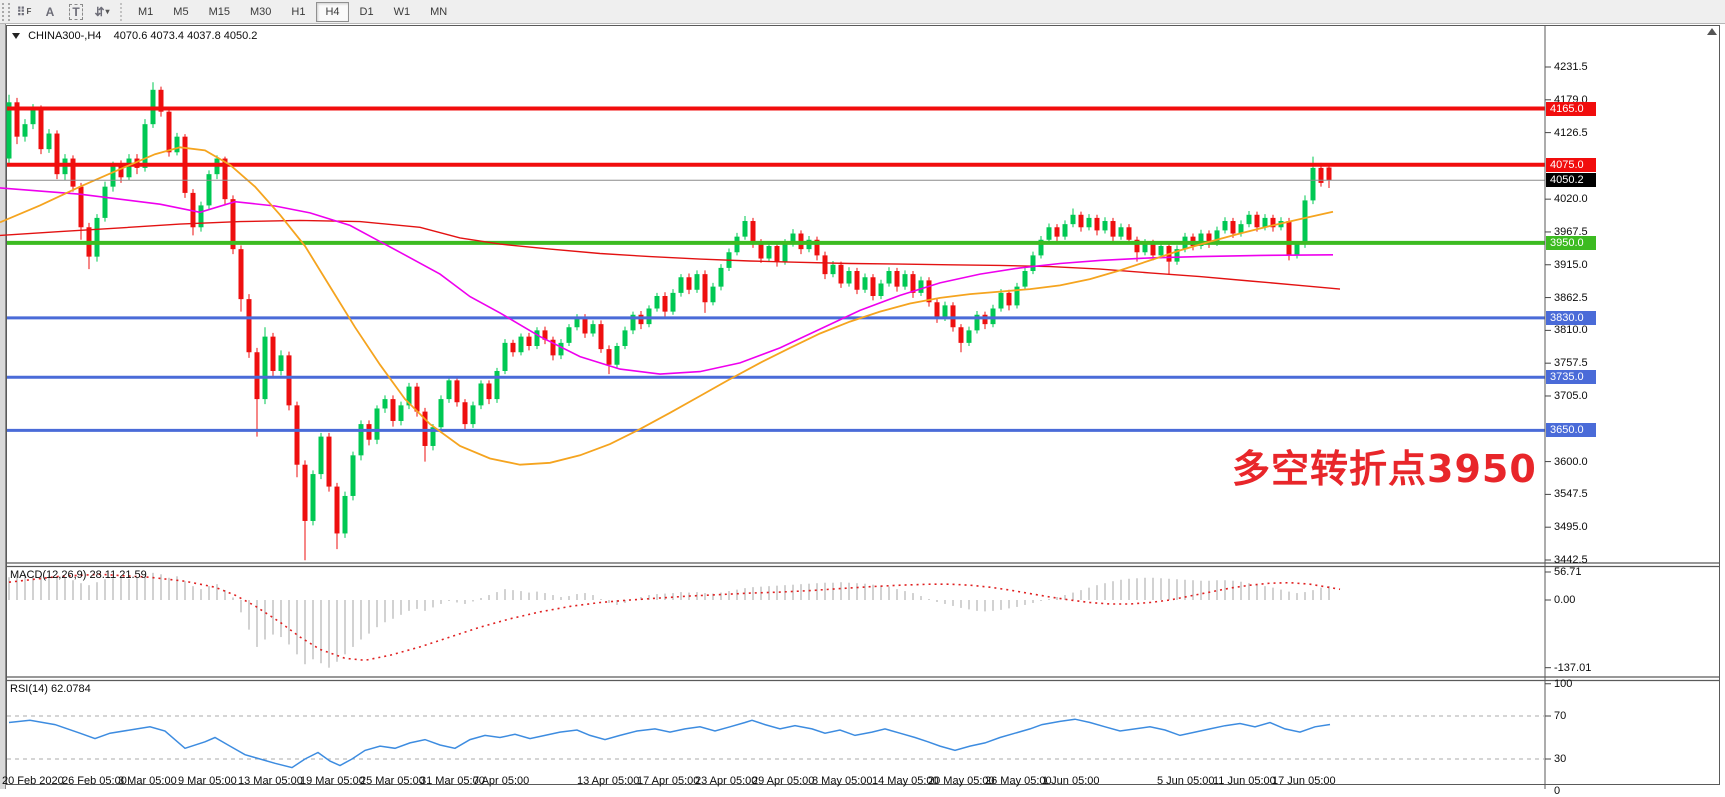 Image resolution: width=1725 pixels, height=797 pixels. What do you see at coordinates (1571, 109) in the screenshot?
I see `price-level-badge-4165.0: 4165.0` at bounding box center [1571, 109].